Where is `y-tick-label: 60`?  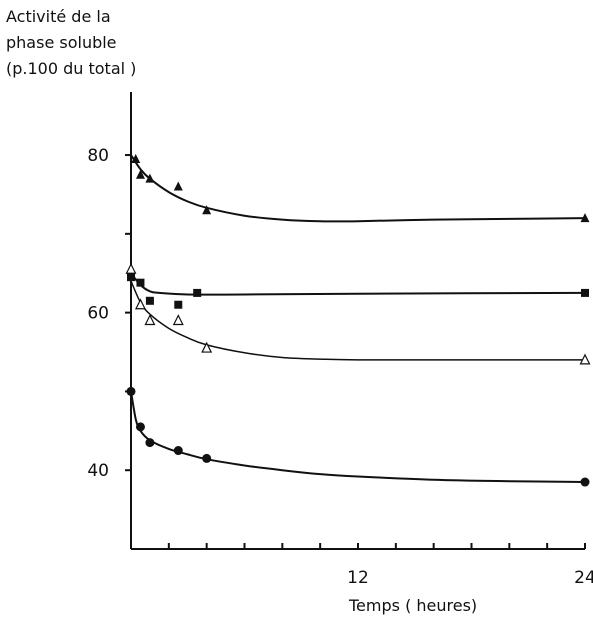 y-tick-label: 60 is located at coordinates (98, 314).